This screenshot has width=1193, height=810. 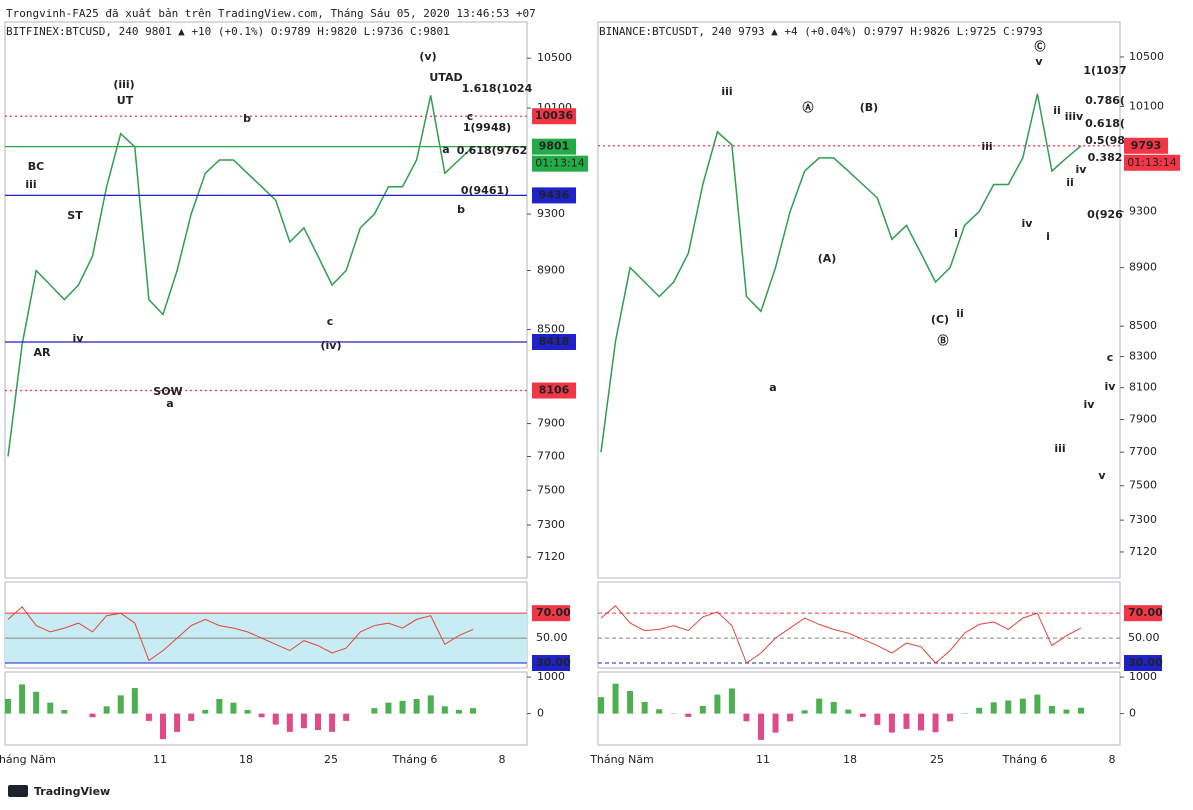 What do you see at coordinates (1145, 612) in the screenshot?
I see `rsi-tick-label: 70.00` at bounding box center [1145, 612].